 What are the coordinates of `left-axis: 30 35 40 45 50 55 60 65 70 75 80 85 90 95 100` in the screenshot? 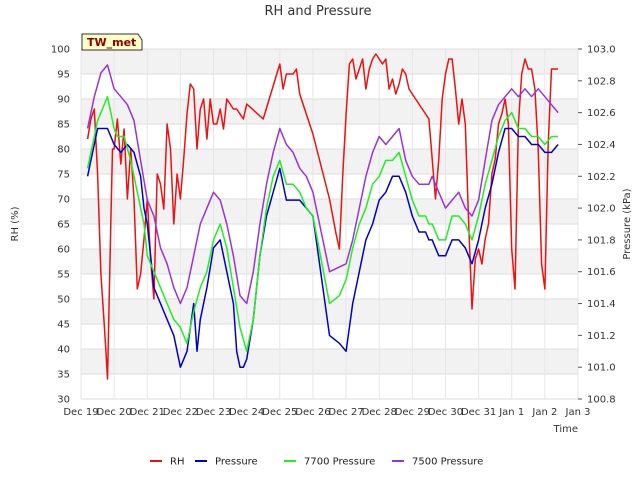 It's located at (60, 225).